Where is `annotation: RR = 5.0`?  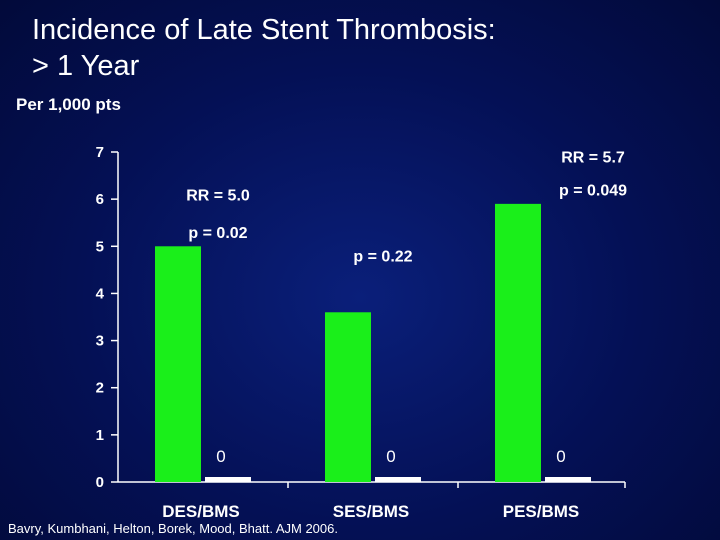
annotation: RR = 5.0 is located at coordinates (218, 195).